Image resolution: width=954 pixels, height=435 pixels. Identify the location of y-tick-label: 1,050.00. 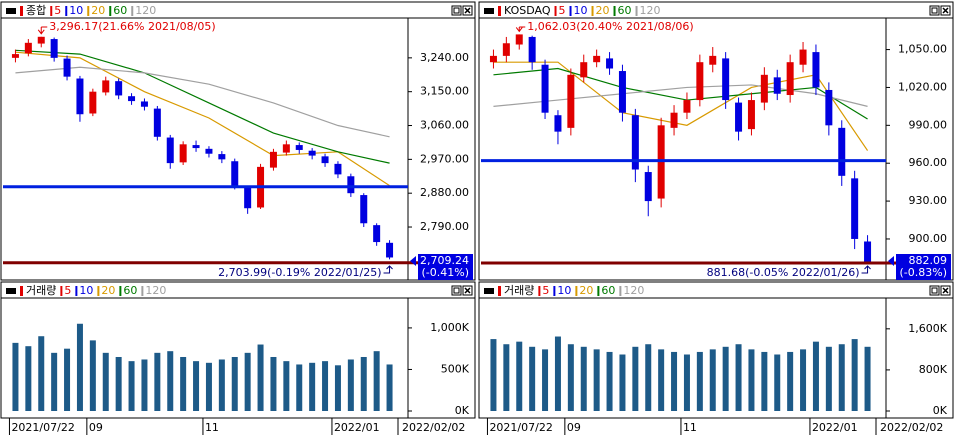
(922, 49).